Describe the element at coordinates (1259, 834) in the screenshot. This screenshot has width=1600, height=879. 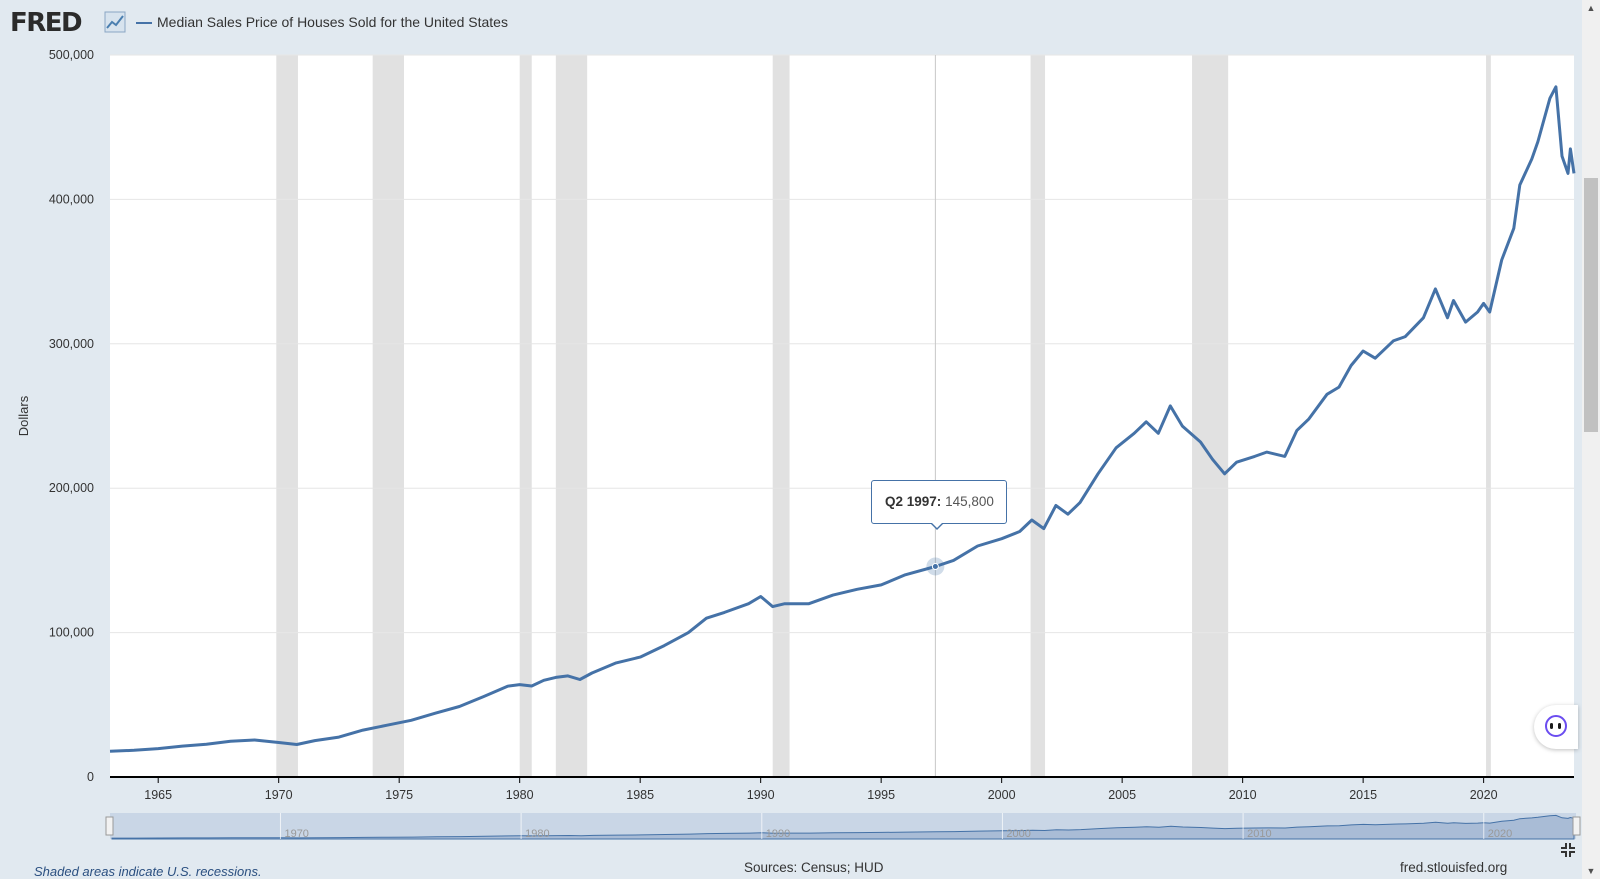
I see `navigator-tick-label: 2010` at that location.